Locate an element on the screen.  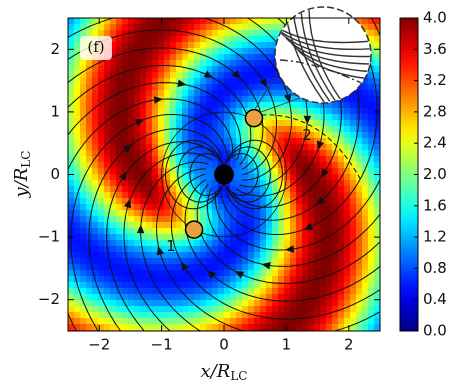
field-arrow is located at coordinates (236, 74).